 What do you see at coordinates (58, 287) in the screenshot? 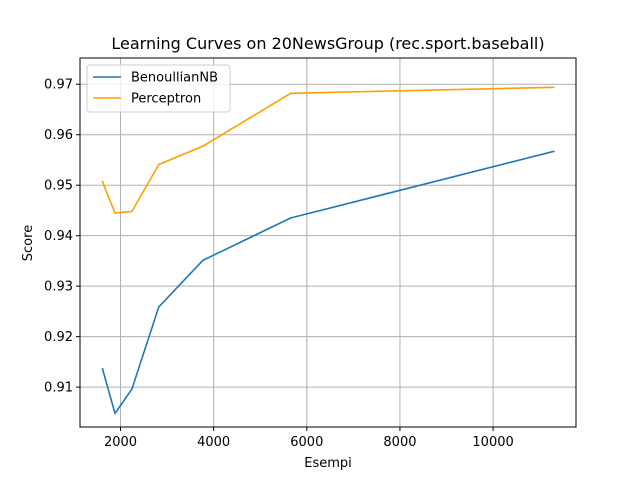
I see `y-tick-label: 0.93` at bounding box center [58, 287].